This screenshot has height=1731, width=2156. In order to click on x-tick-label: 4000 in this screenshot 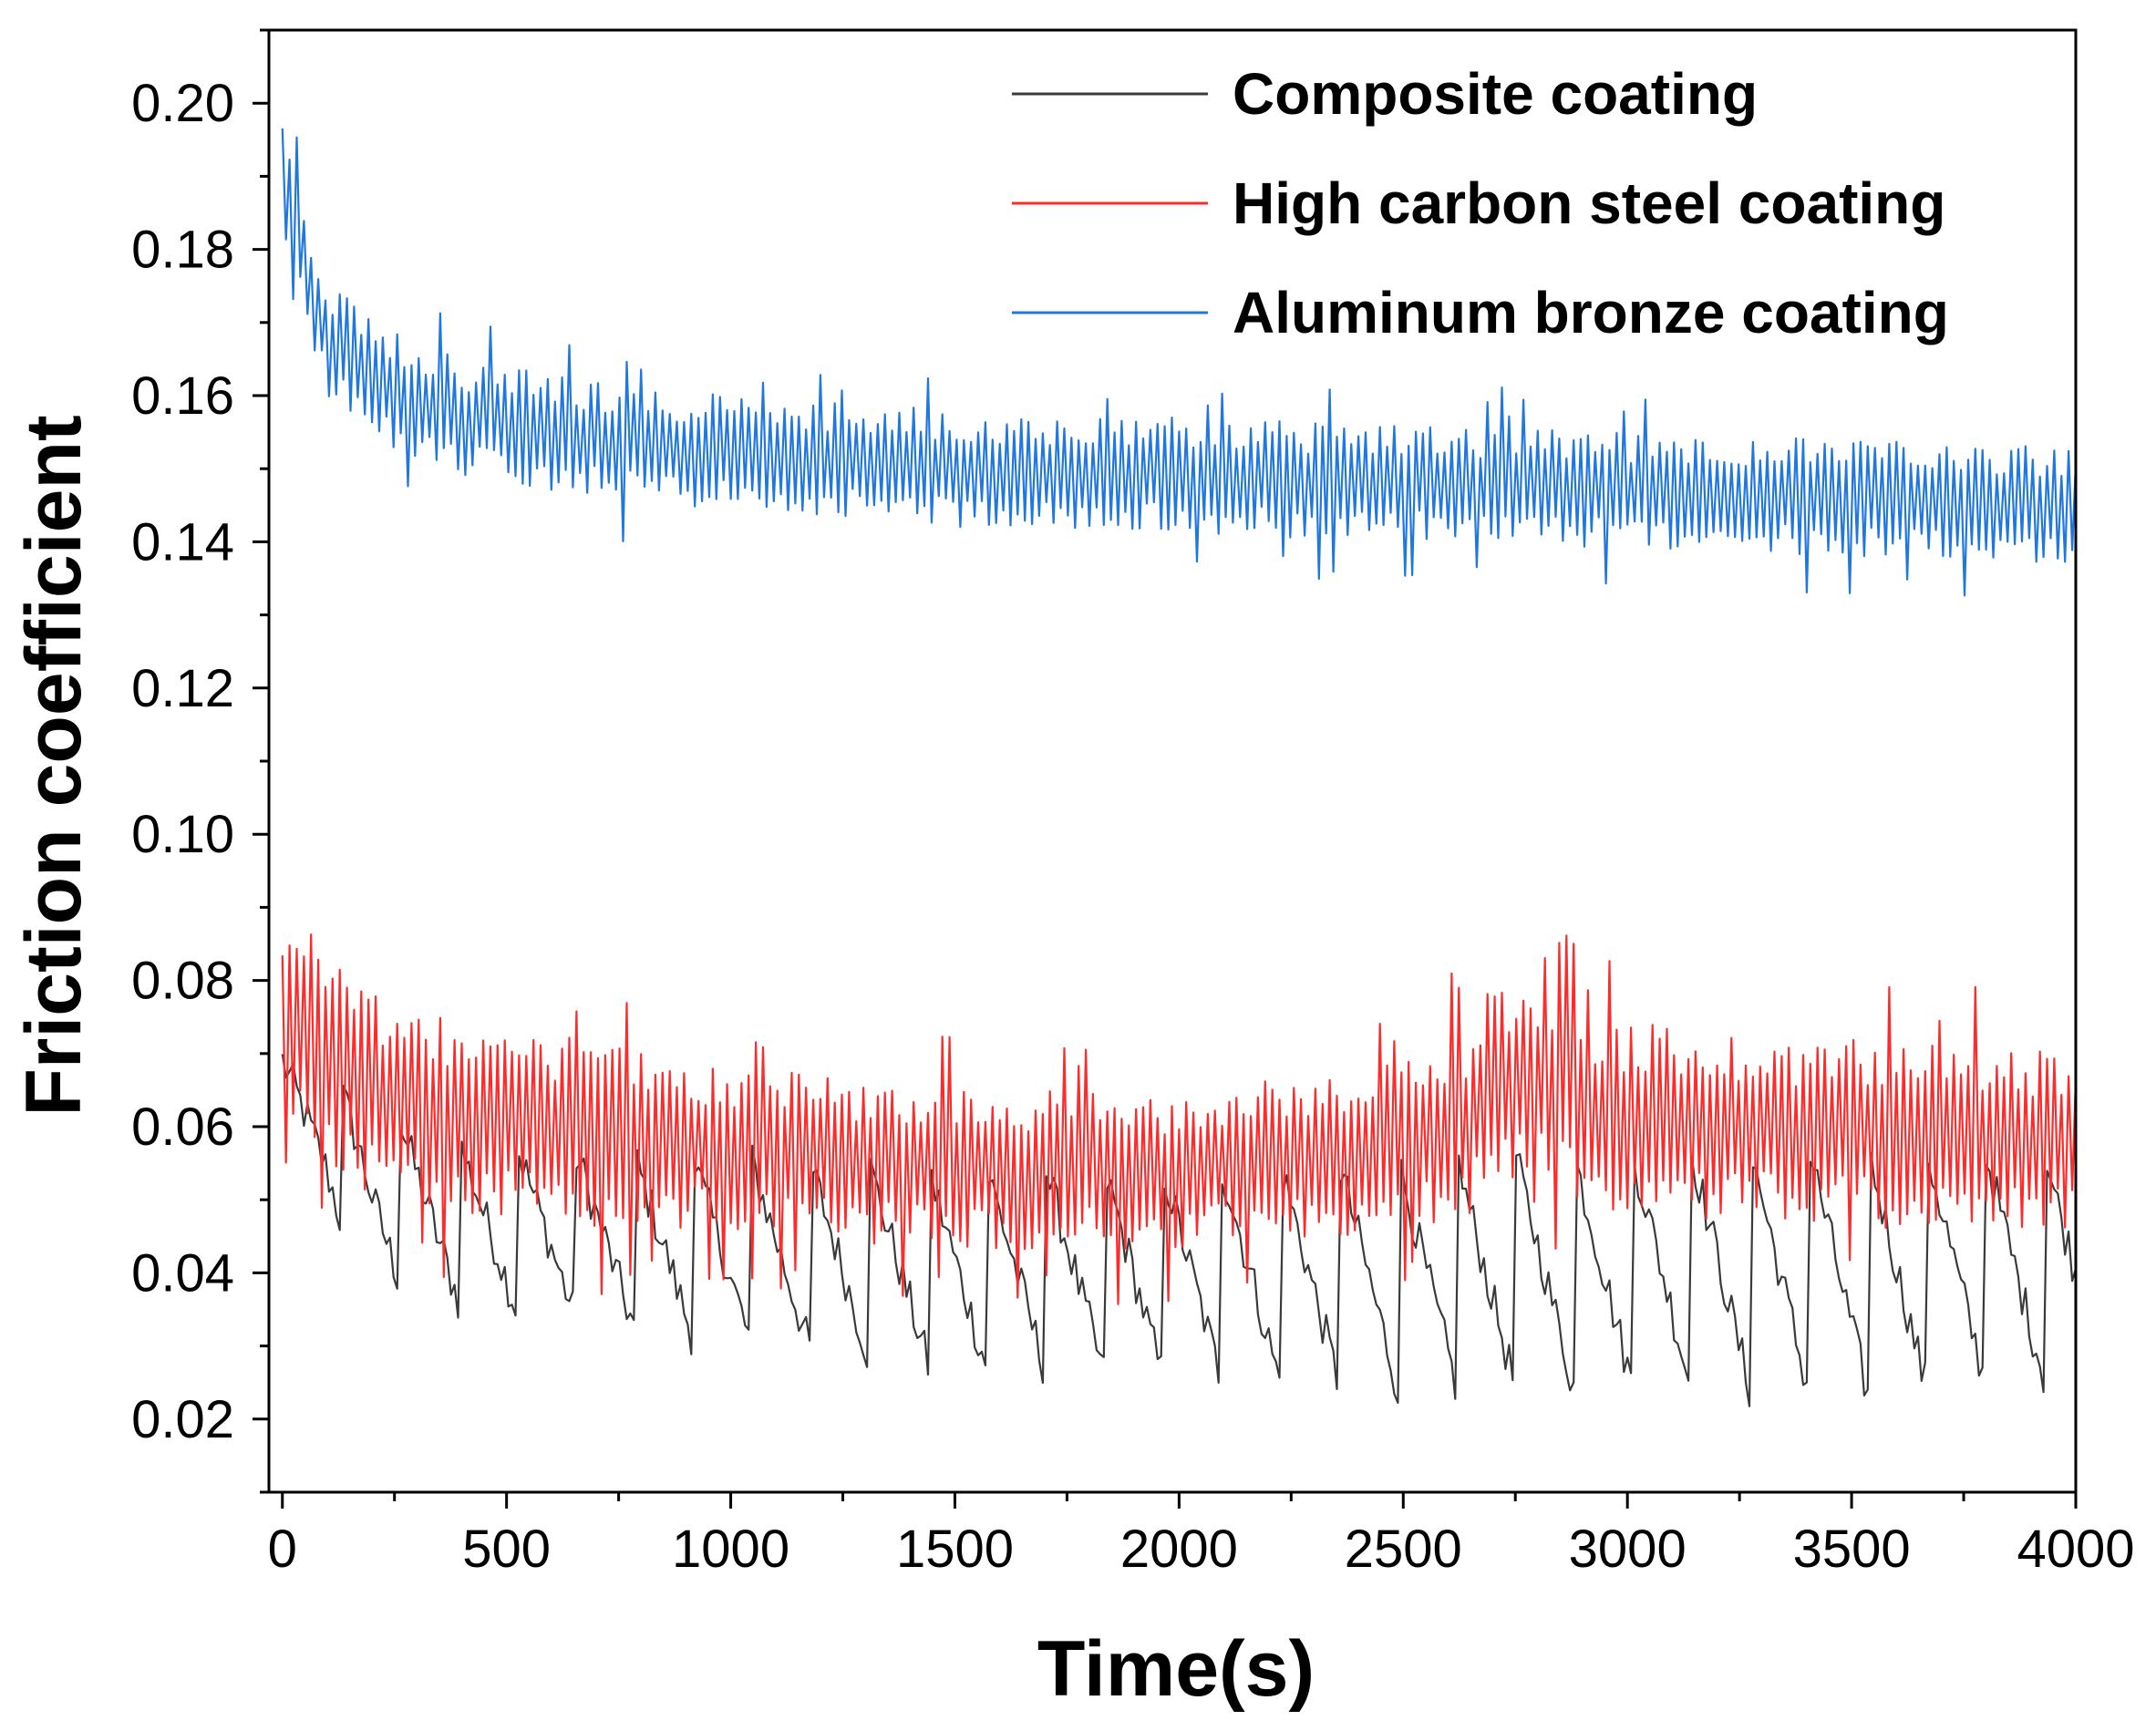, I will do `click(2075, 1549)`.